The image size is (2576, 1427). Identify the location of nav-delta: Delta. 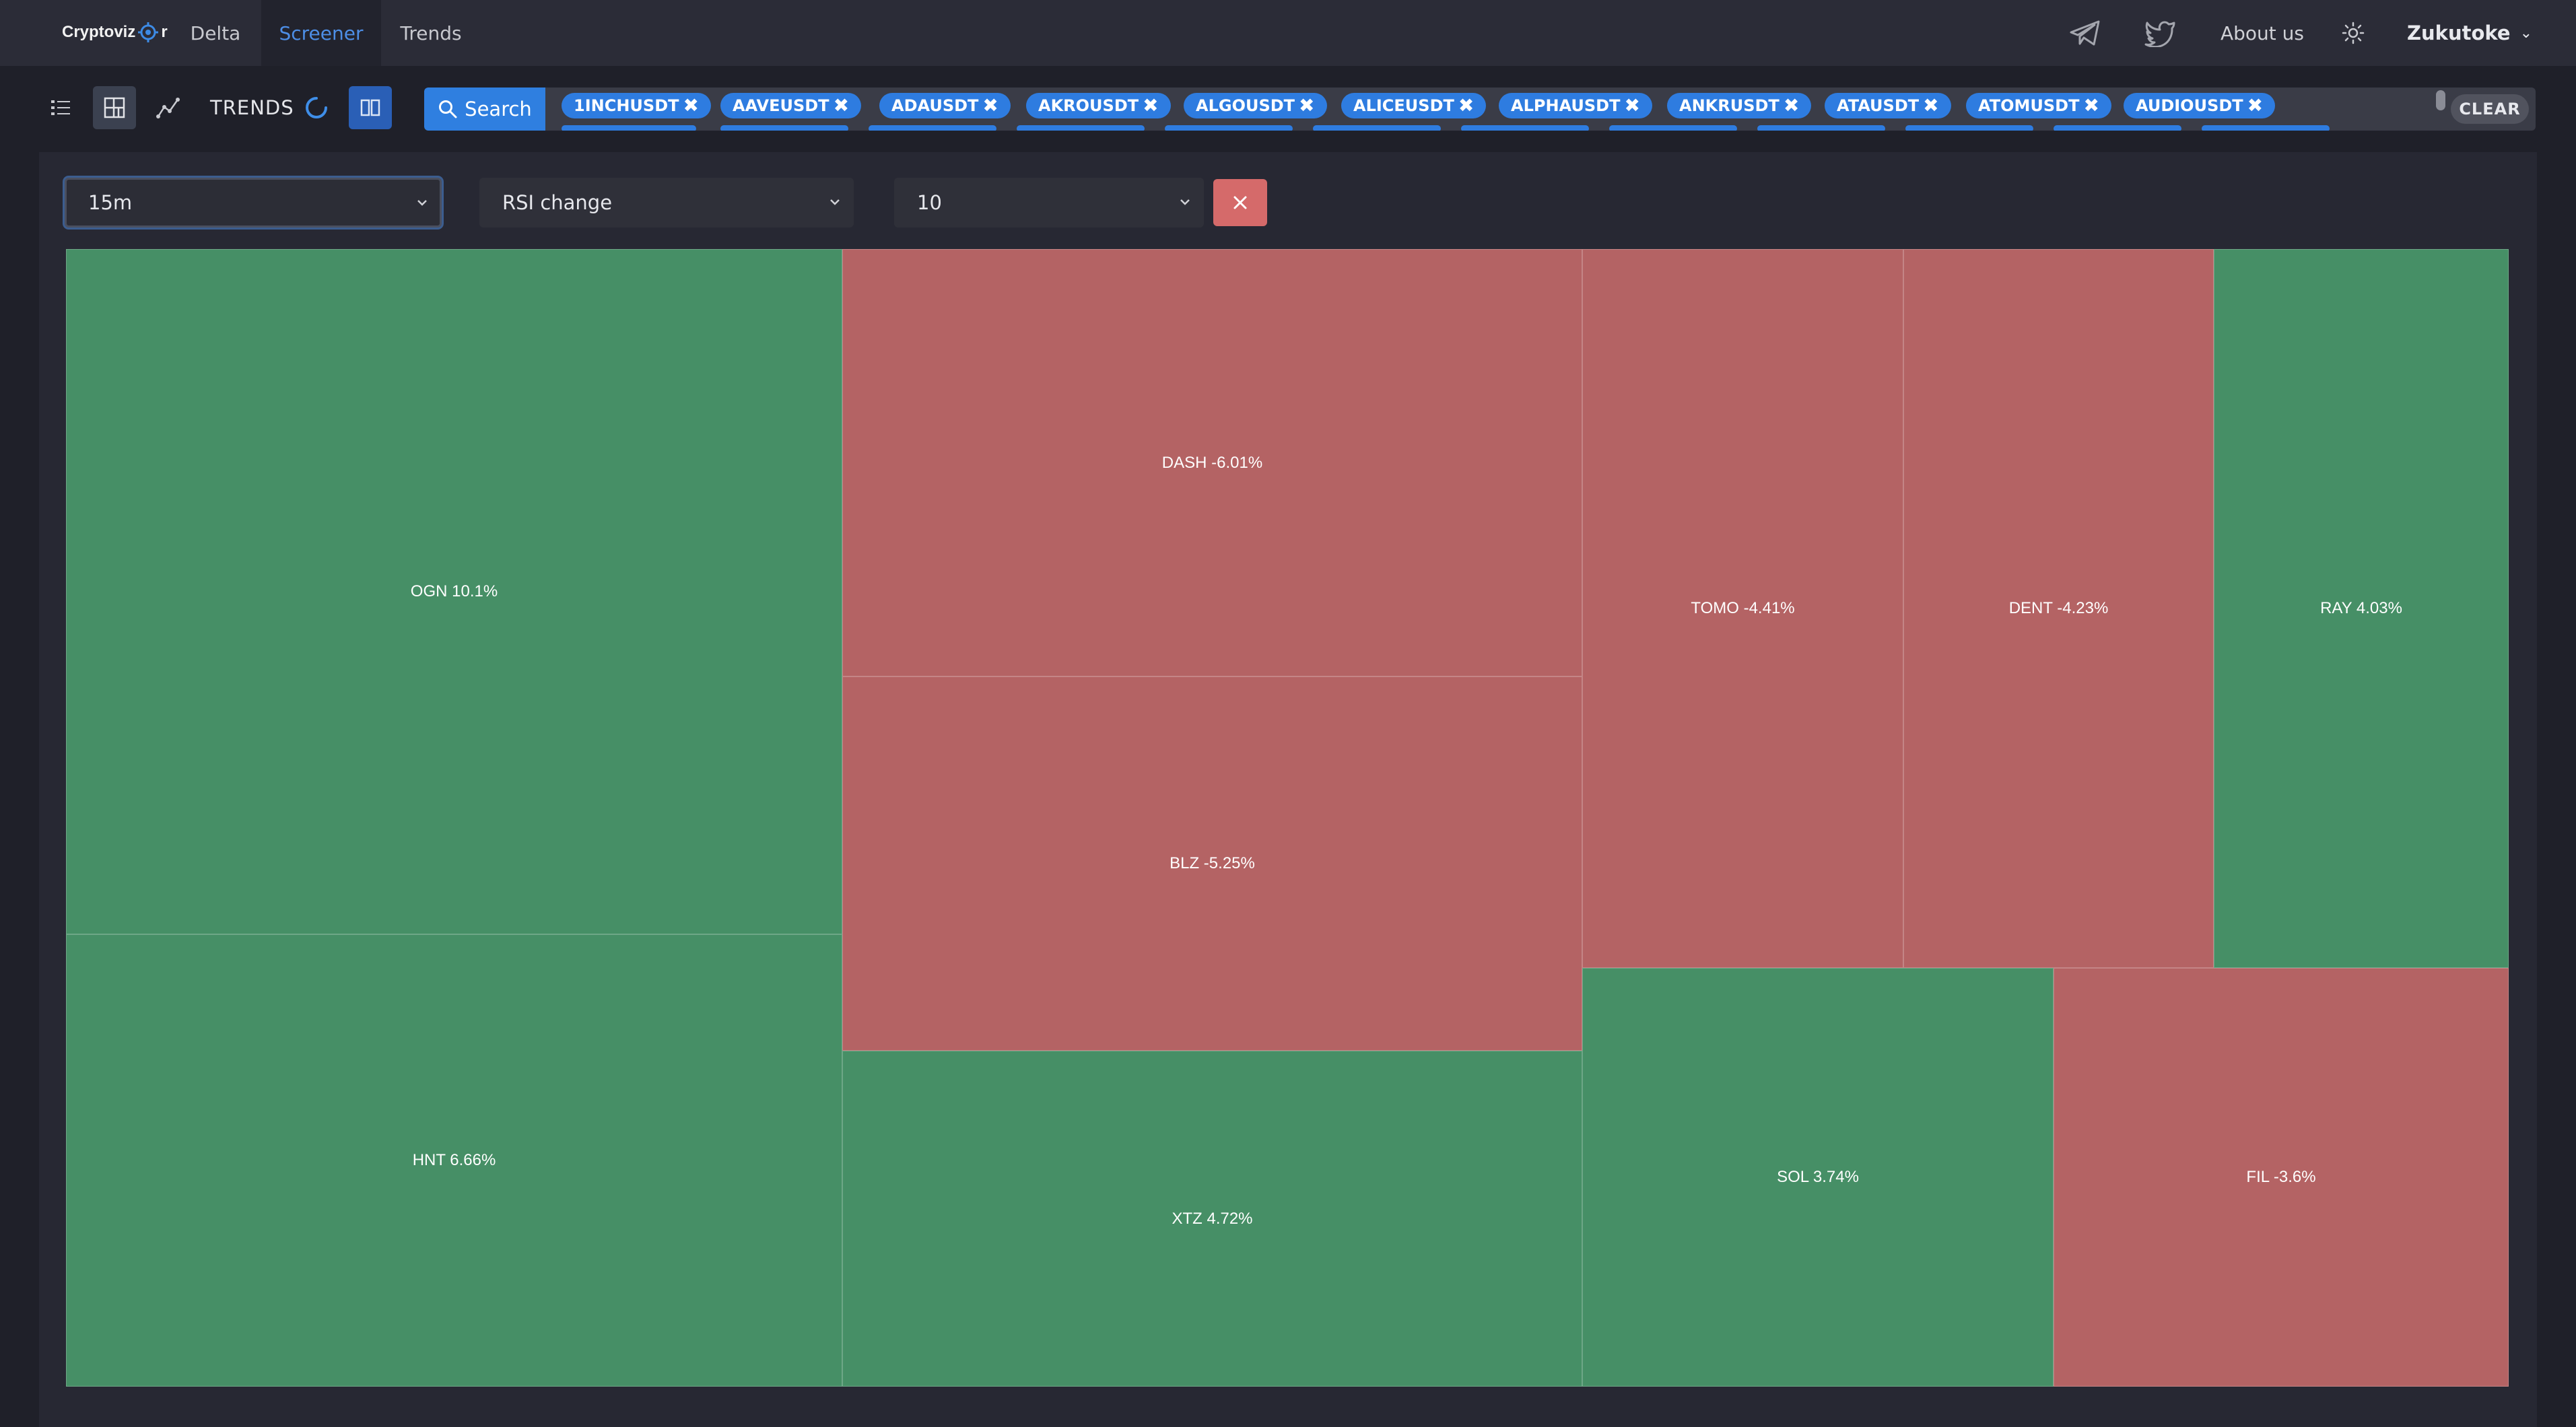
(216, 33).